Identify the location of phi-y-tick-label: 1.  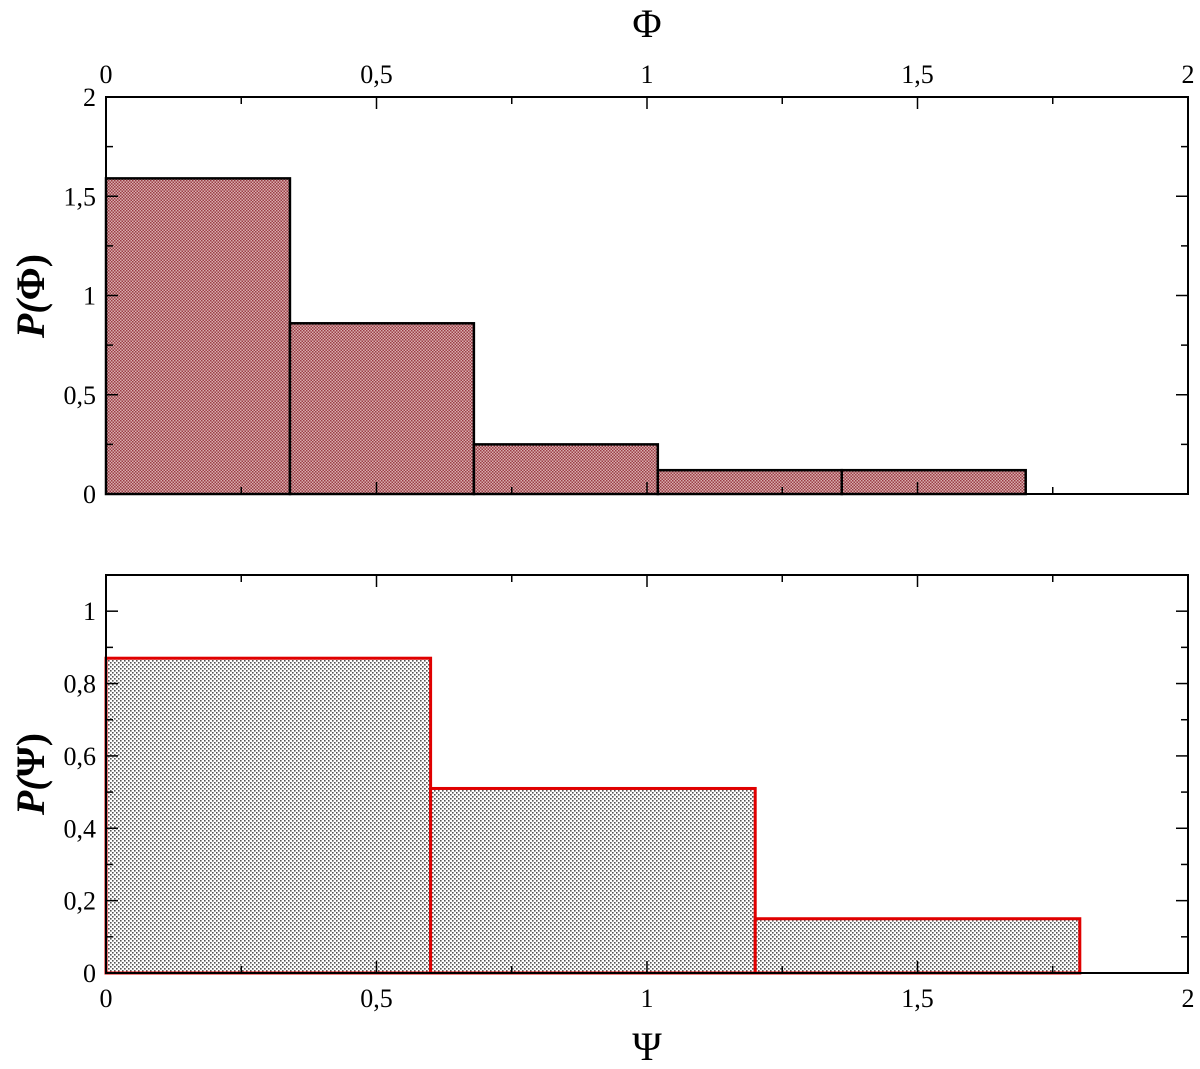
(89, 296).